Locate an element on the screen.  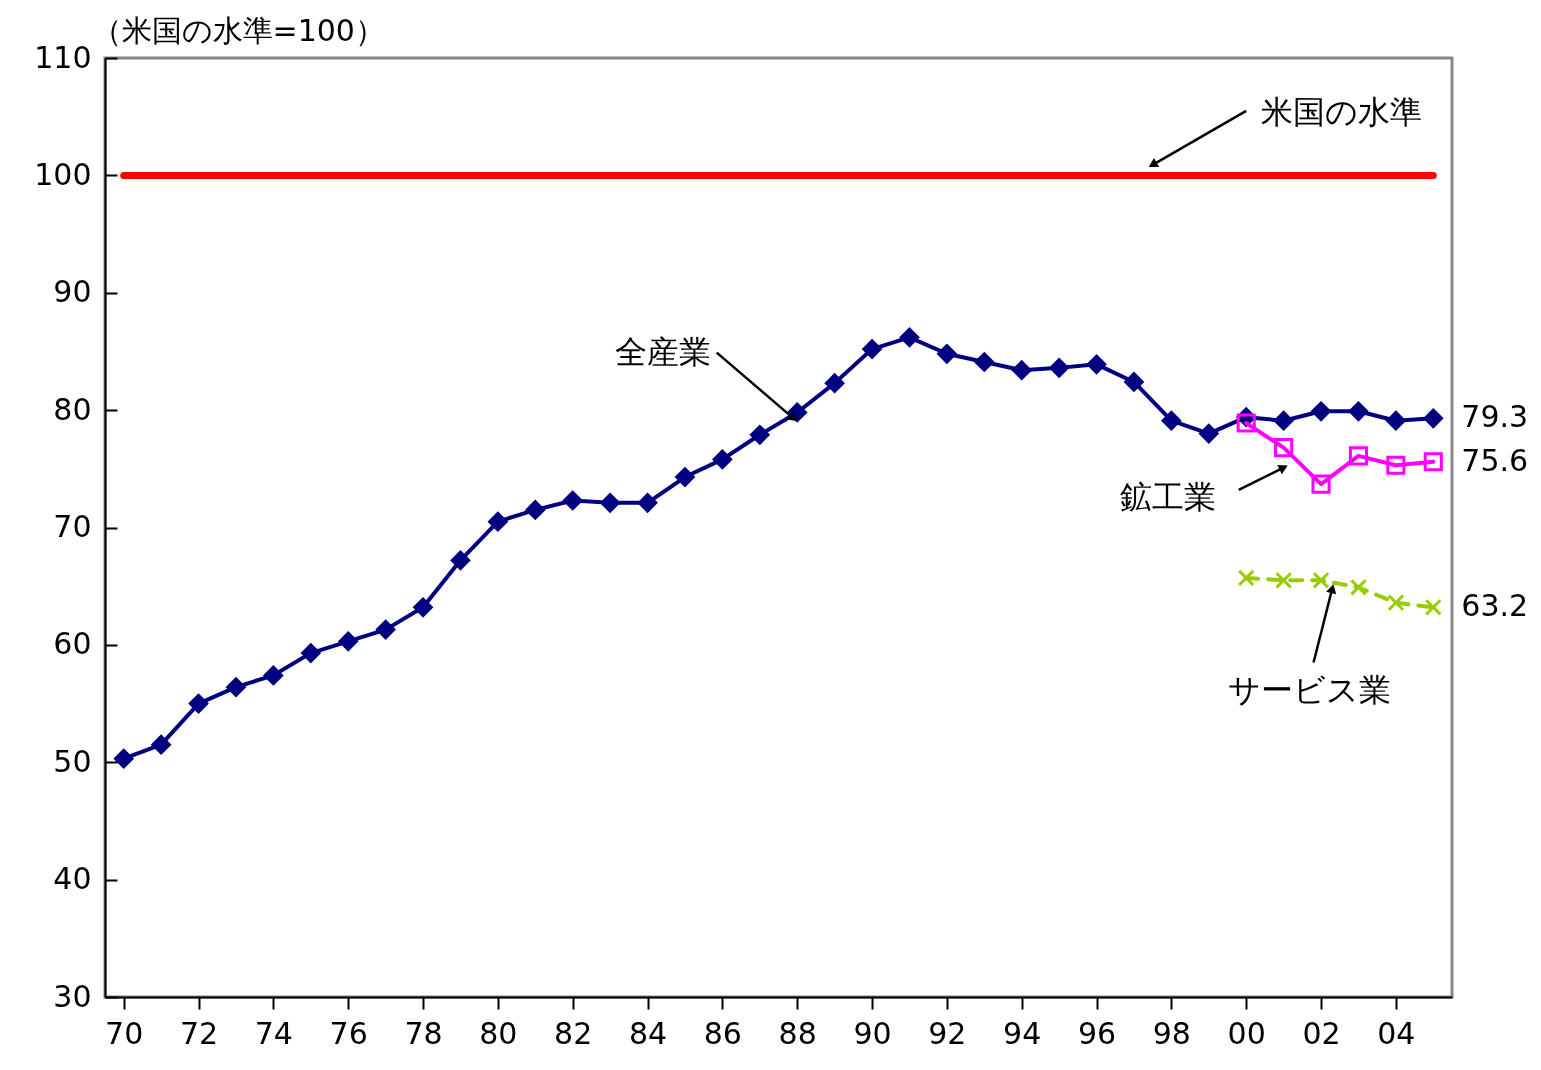
y-axis-title: （米国の水準=100） is located at coordinates (238, 30).